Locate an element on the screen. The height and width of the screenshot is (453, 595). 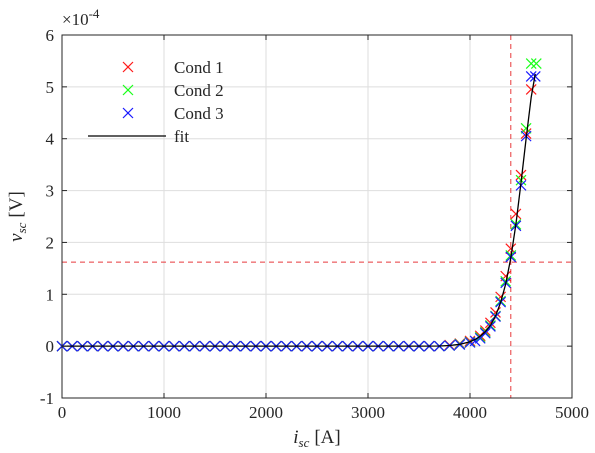
y-tick-label: 4 is located at coordinates (50, 139).